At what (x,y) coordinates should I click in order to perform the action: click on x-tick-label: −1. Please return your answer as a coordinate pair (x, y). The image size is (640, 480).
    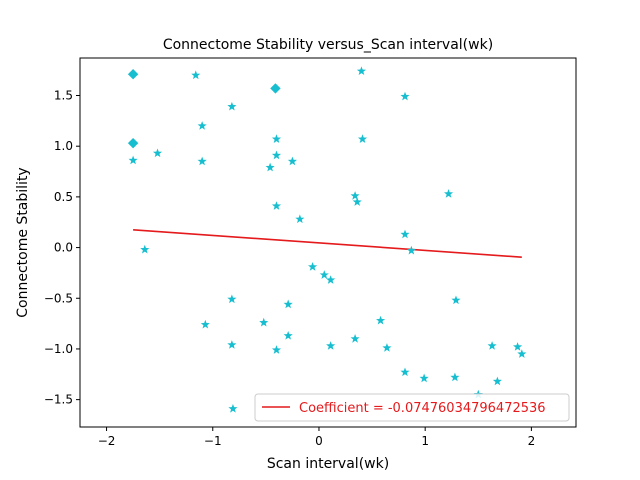
    Looking at the image, I should click on (213, 441).